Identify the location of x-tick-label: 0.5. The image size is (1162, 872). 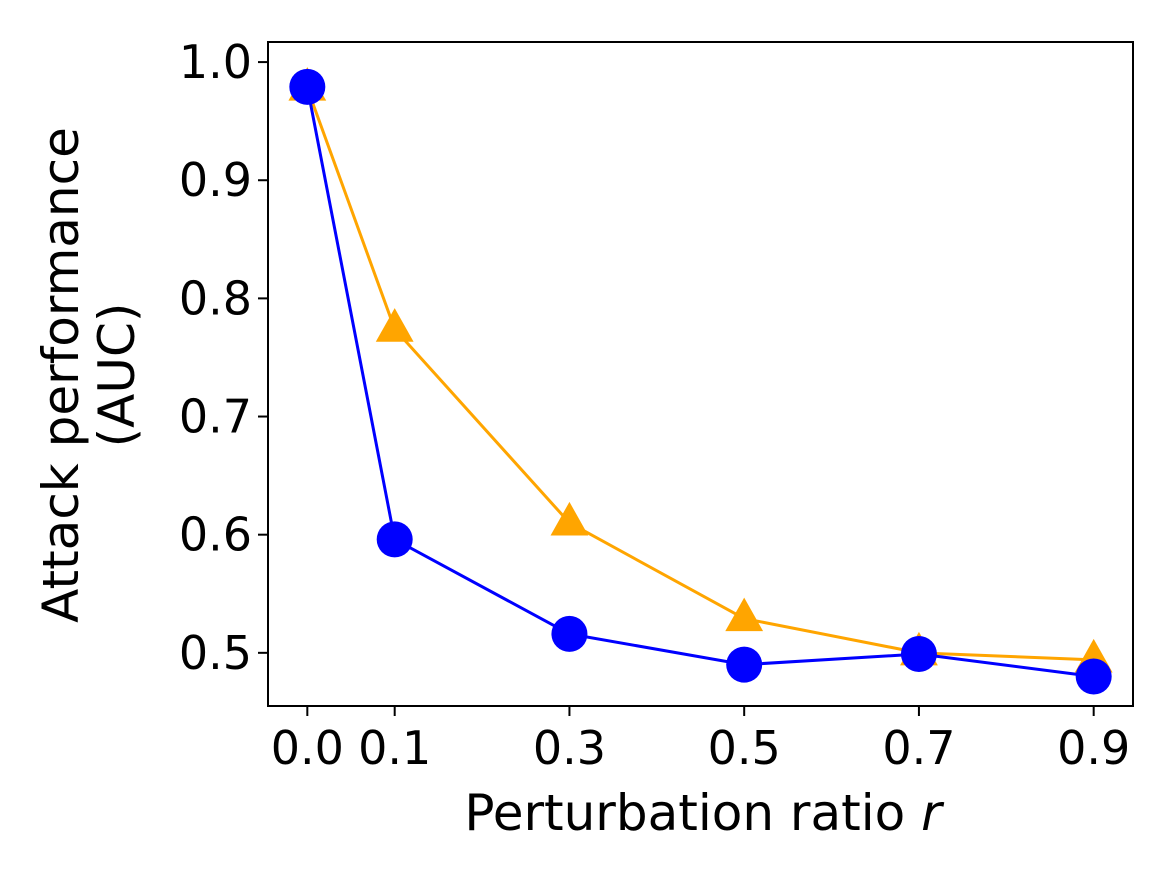
(744, 748).